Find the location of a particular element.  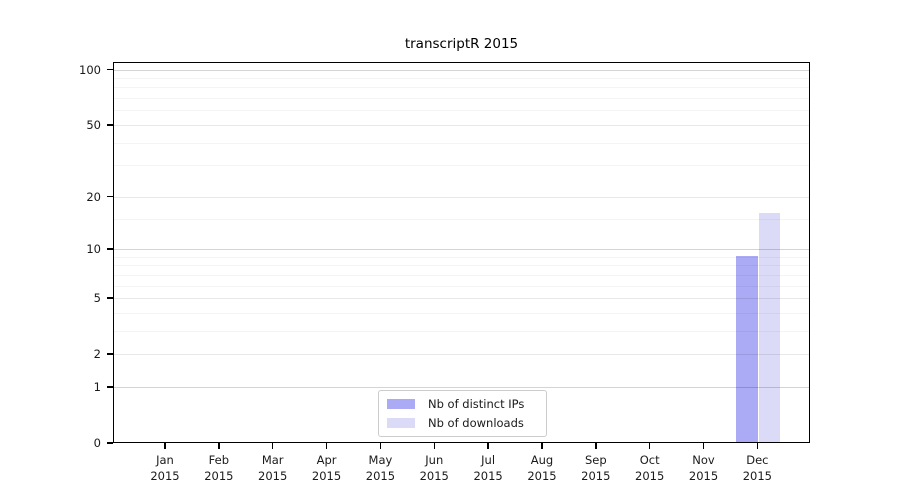

x-tick-month: Jun is located at coordinates (434, 460).